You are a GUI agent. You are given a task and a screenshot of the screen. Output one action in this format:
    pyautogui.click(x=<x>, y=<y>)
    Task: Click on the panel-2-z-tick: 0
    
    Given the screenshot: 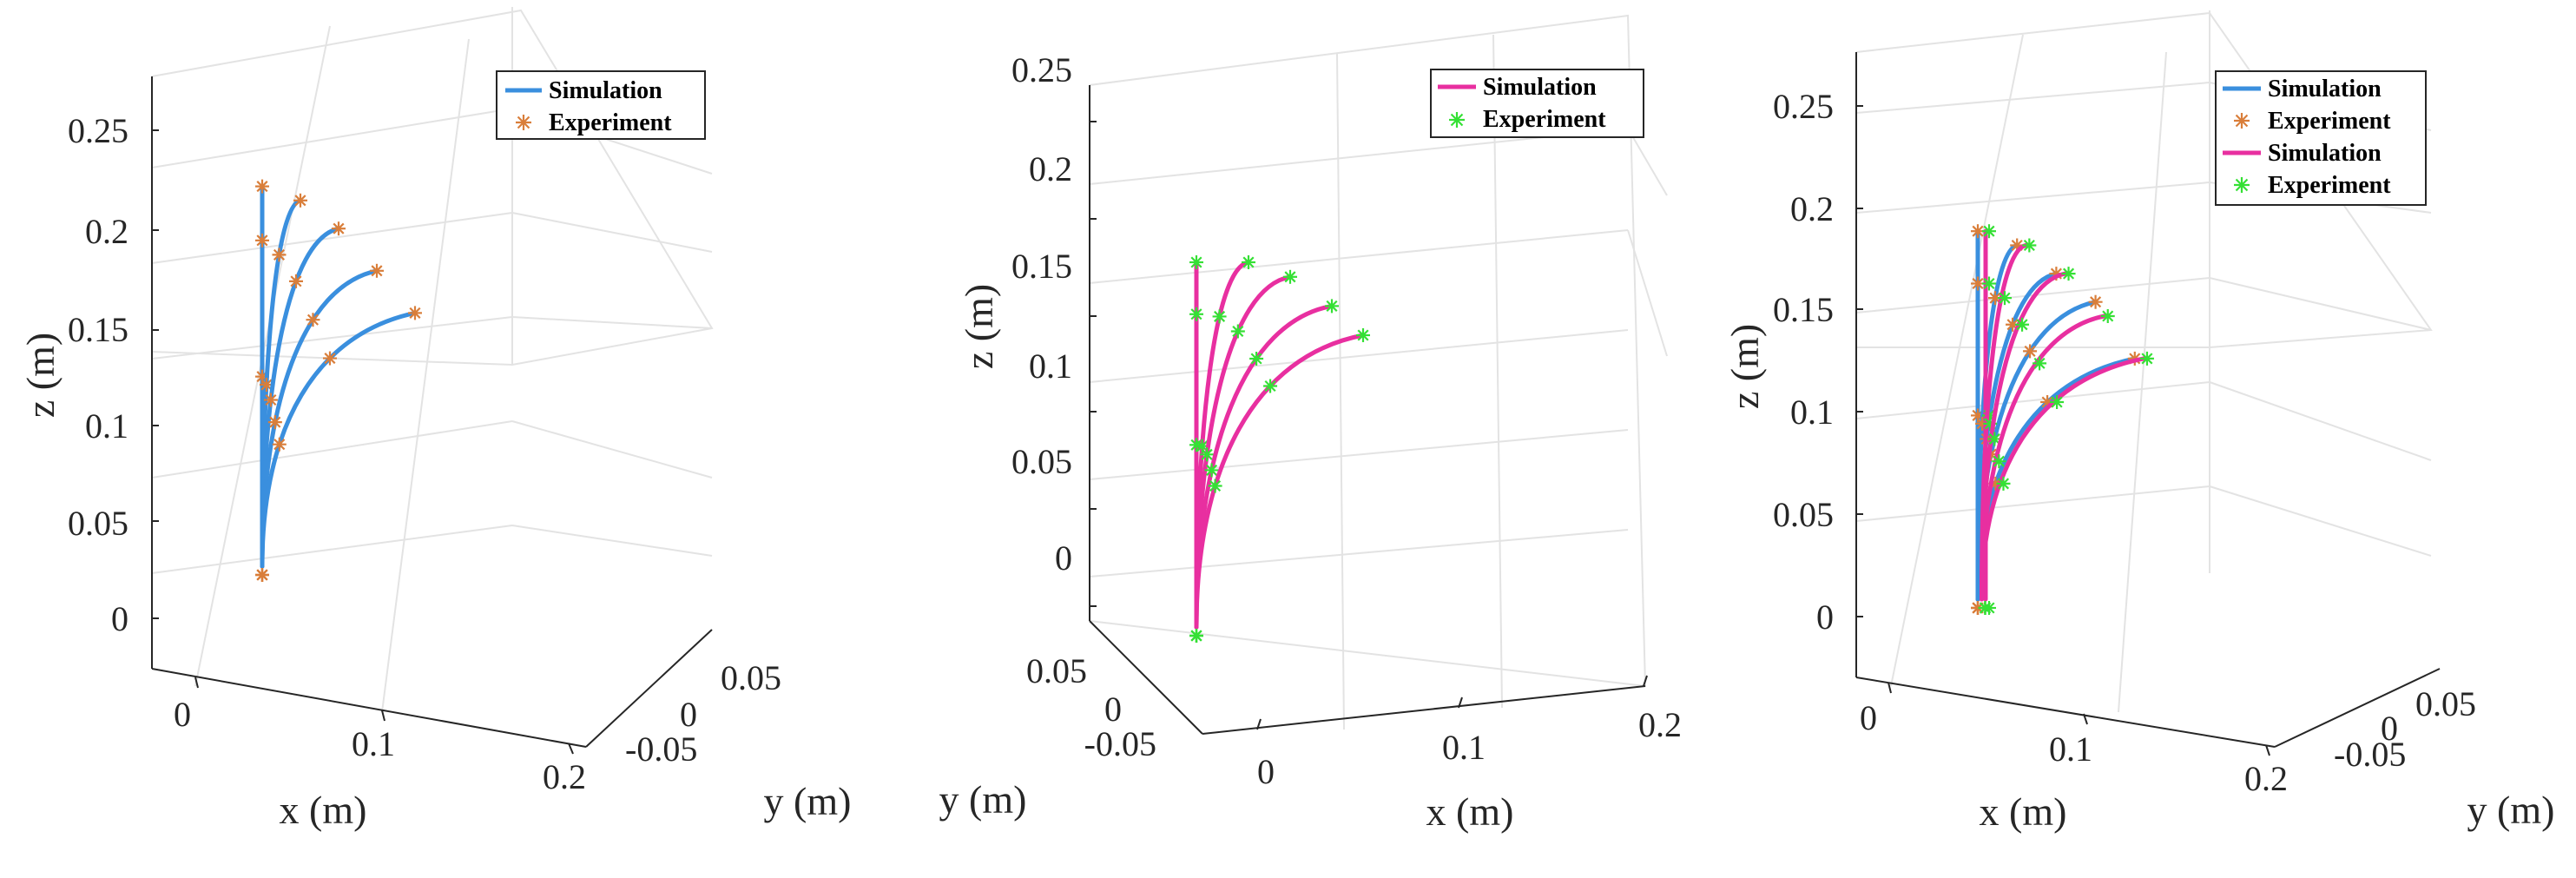 What is the action you would take?
    pyautogui.click(x=1063, y=558)
    